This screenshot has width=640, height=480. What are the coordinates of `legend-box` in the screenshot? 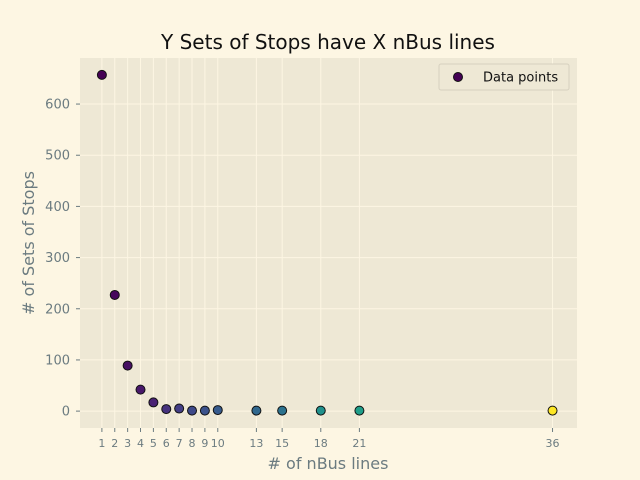 It's located at (504, 77).